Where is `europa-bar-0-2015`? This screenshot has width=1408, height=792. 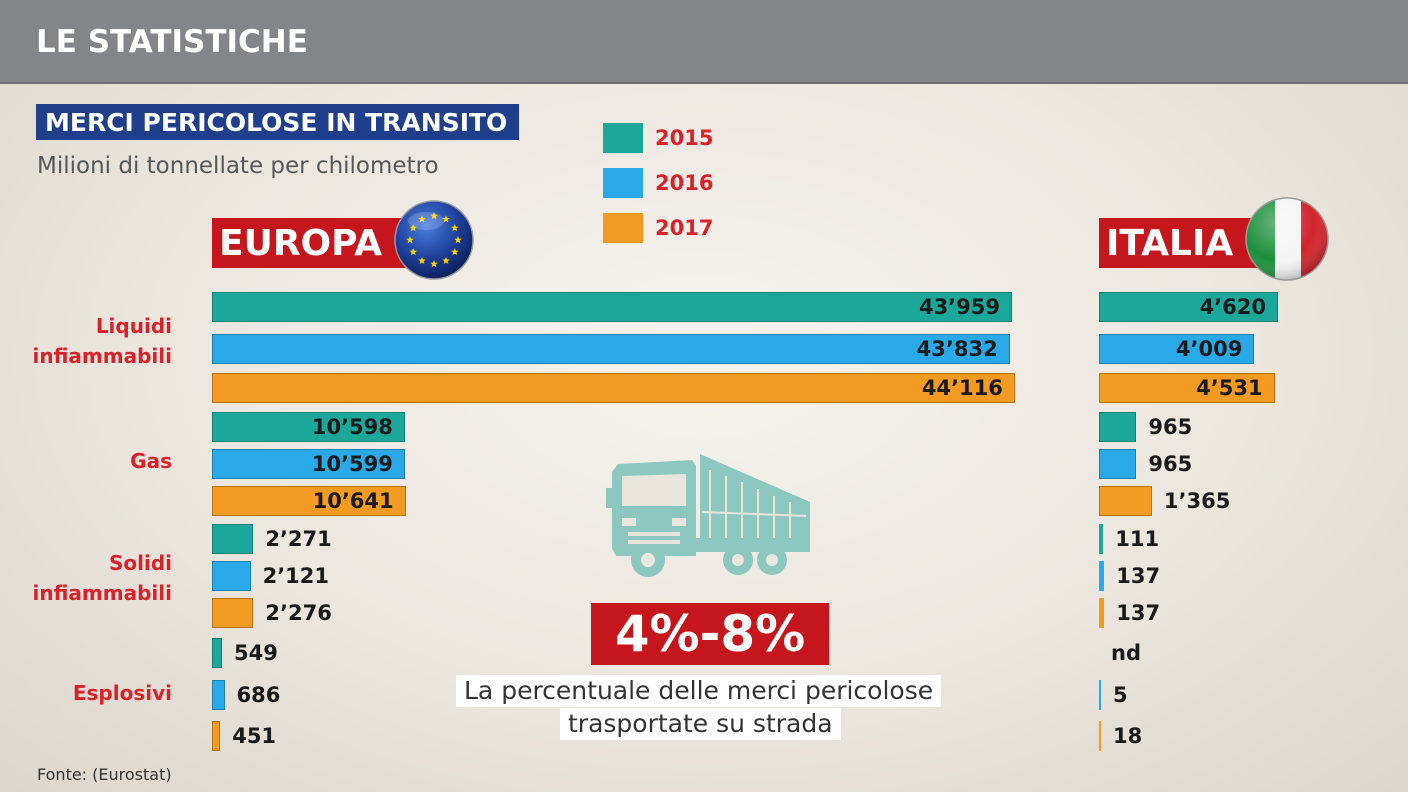 europa-bar-0-2015 is located at coordinates (612, 307).